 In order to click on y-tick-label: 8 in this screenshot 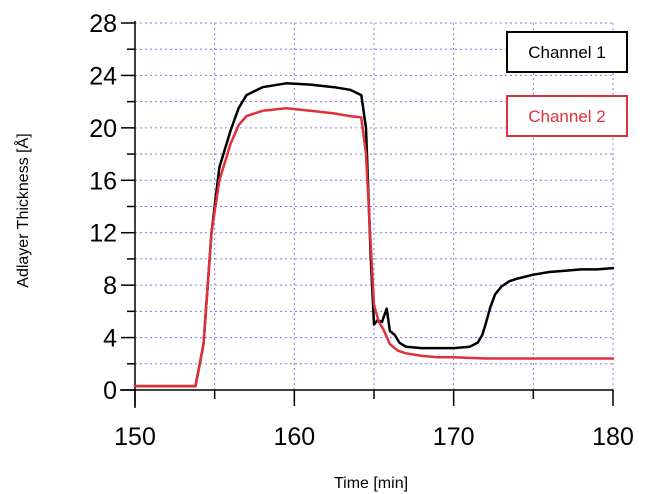, I will do `click(110, 286)`.